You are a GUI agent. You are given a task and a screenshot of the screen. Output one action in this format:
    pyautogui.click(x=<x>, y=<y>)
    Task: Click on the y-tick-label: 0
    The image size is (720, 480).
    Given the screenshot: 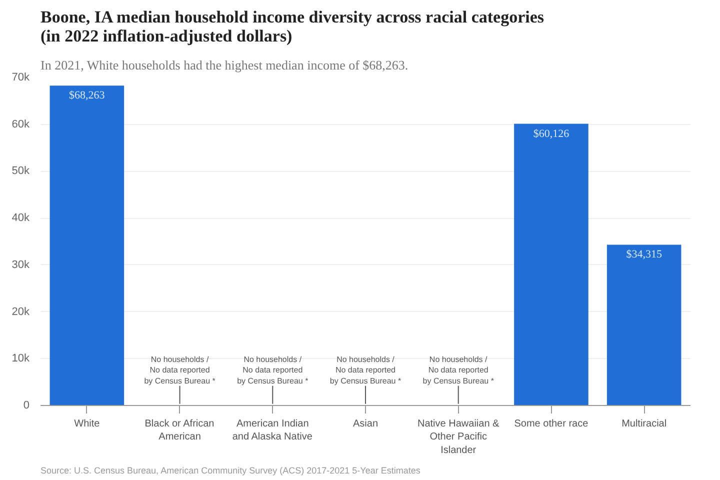 What is the action you would take?
    pyautogui.click(x=26, y=406)
    